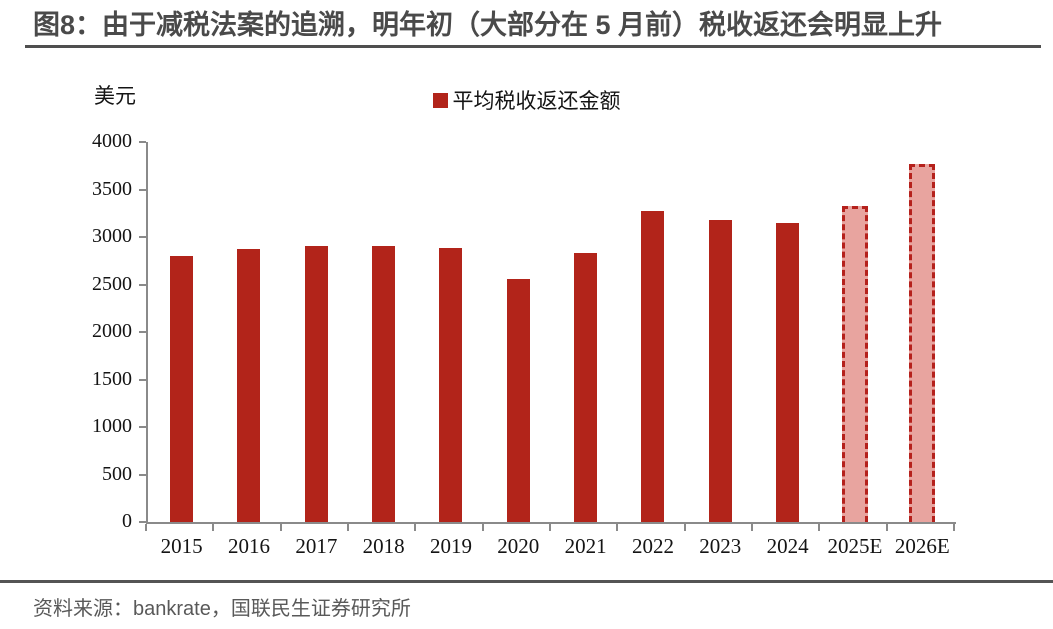  I want to click on bar-2019, so click(451, 385).